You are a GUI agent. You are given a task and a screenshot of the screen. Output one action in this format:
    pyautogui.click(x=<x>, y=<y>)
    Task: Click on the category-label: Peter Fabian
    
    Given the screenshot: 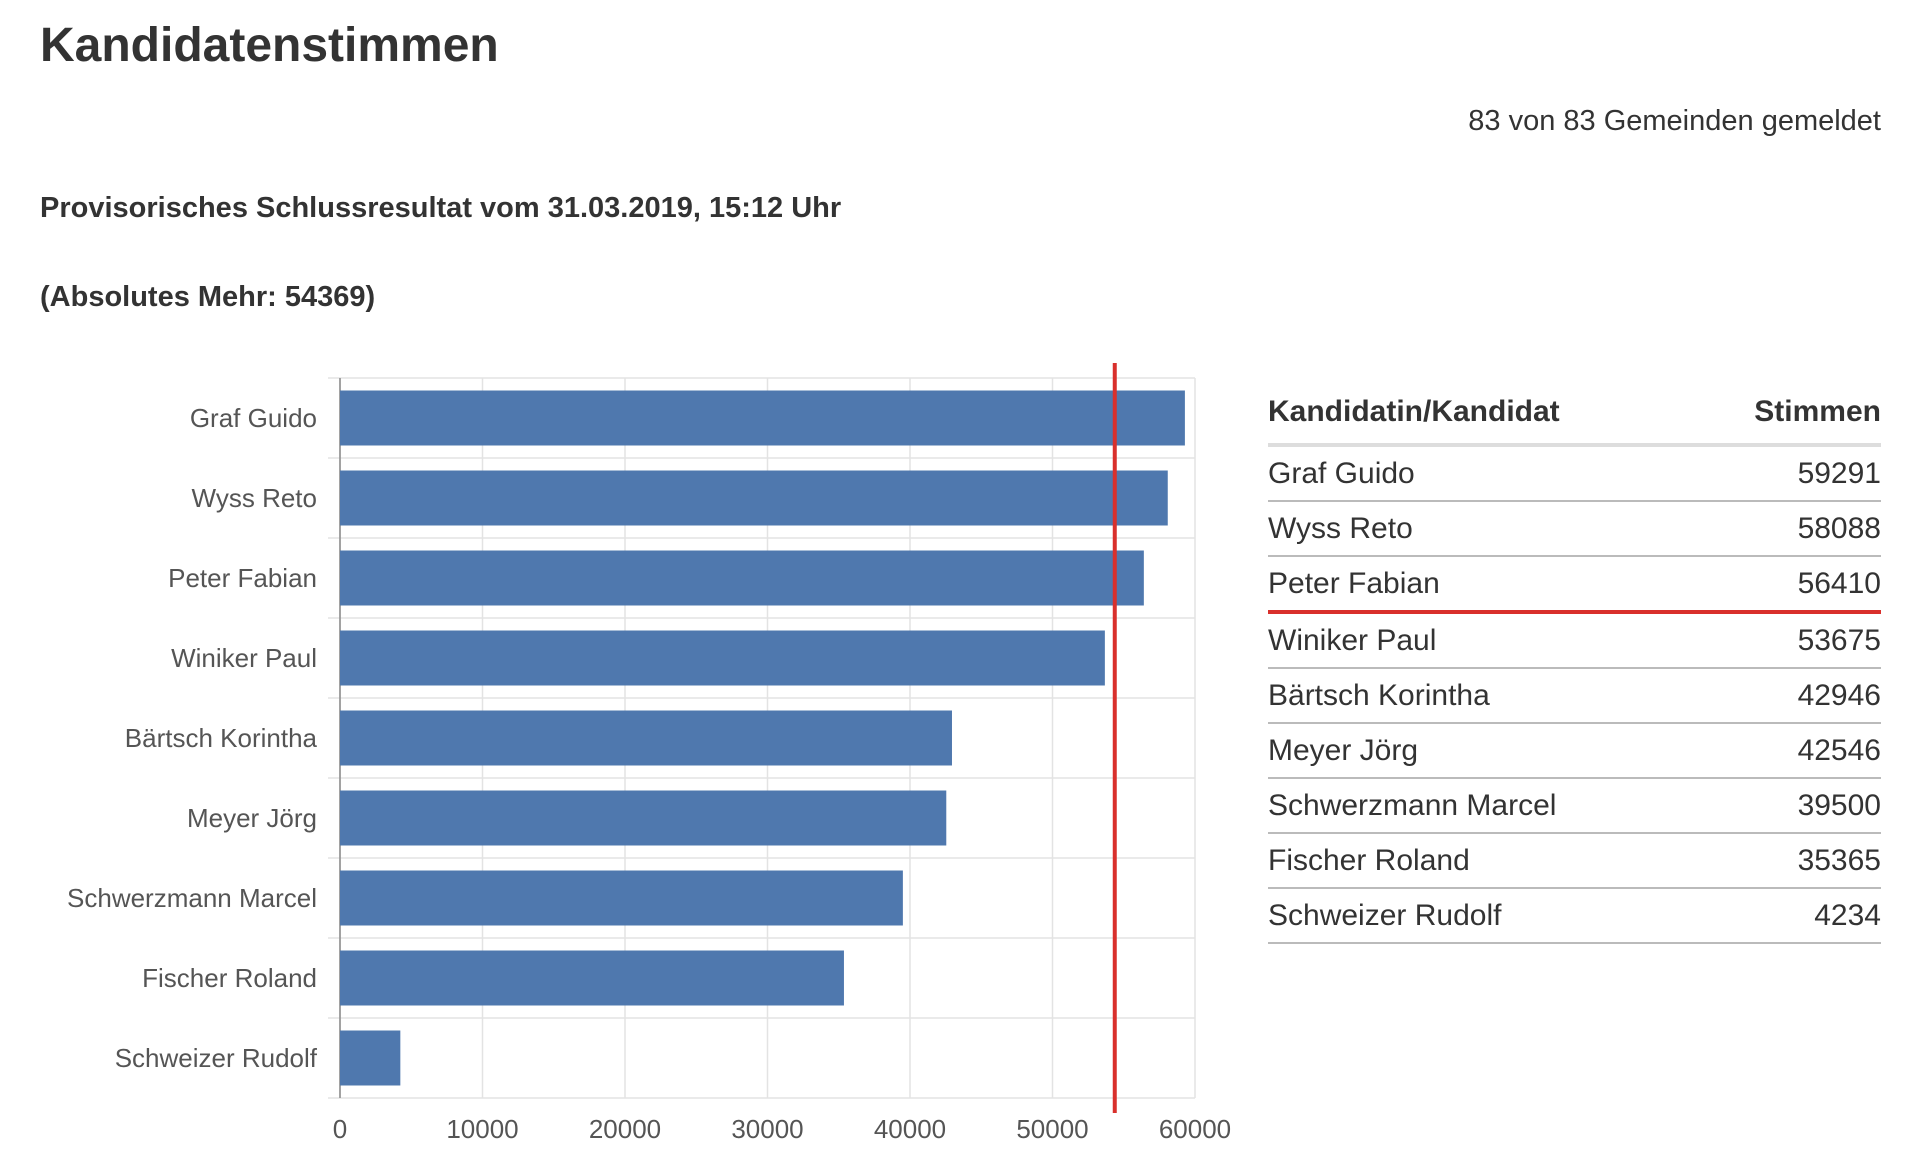 What is the action you would take?
    pyautogui.click(x=242, y=578)
    